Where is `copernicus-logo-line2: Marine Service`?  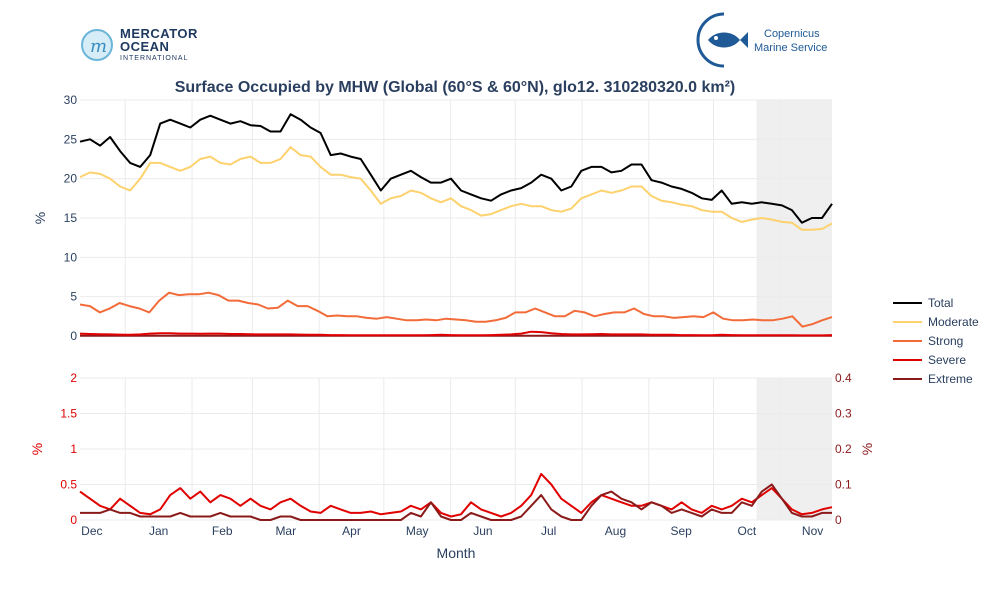
copernicus-logo-line2: Marine Service is located at coordinates (791, 48).